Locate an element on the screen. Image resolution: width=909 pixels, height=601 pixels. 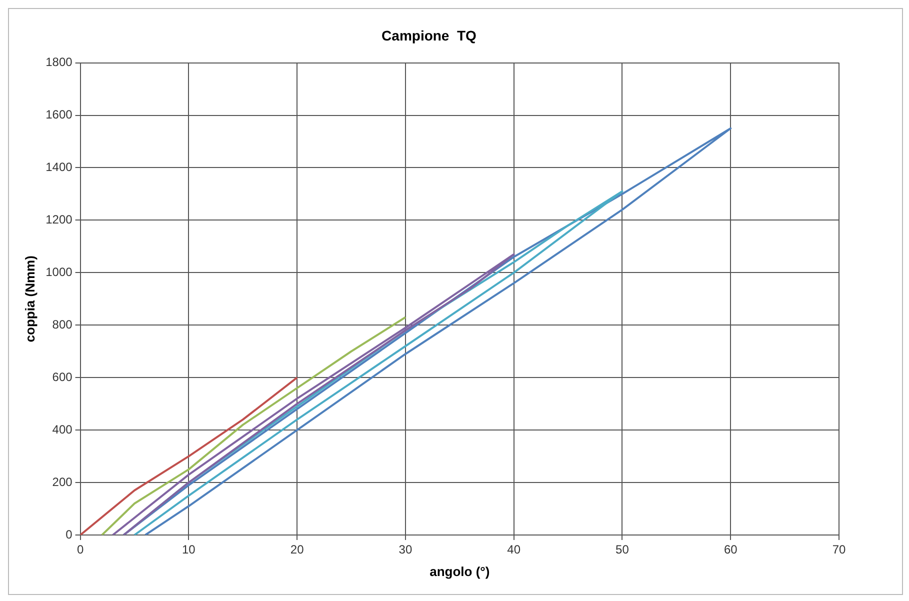
y-tick-label: 1800 is located at coordinates (59, 62).